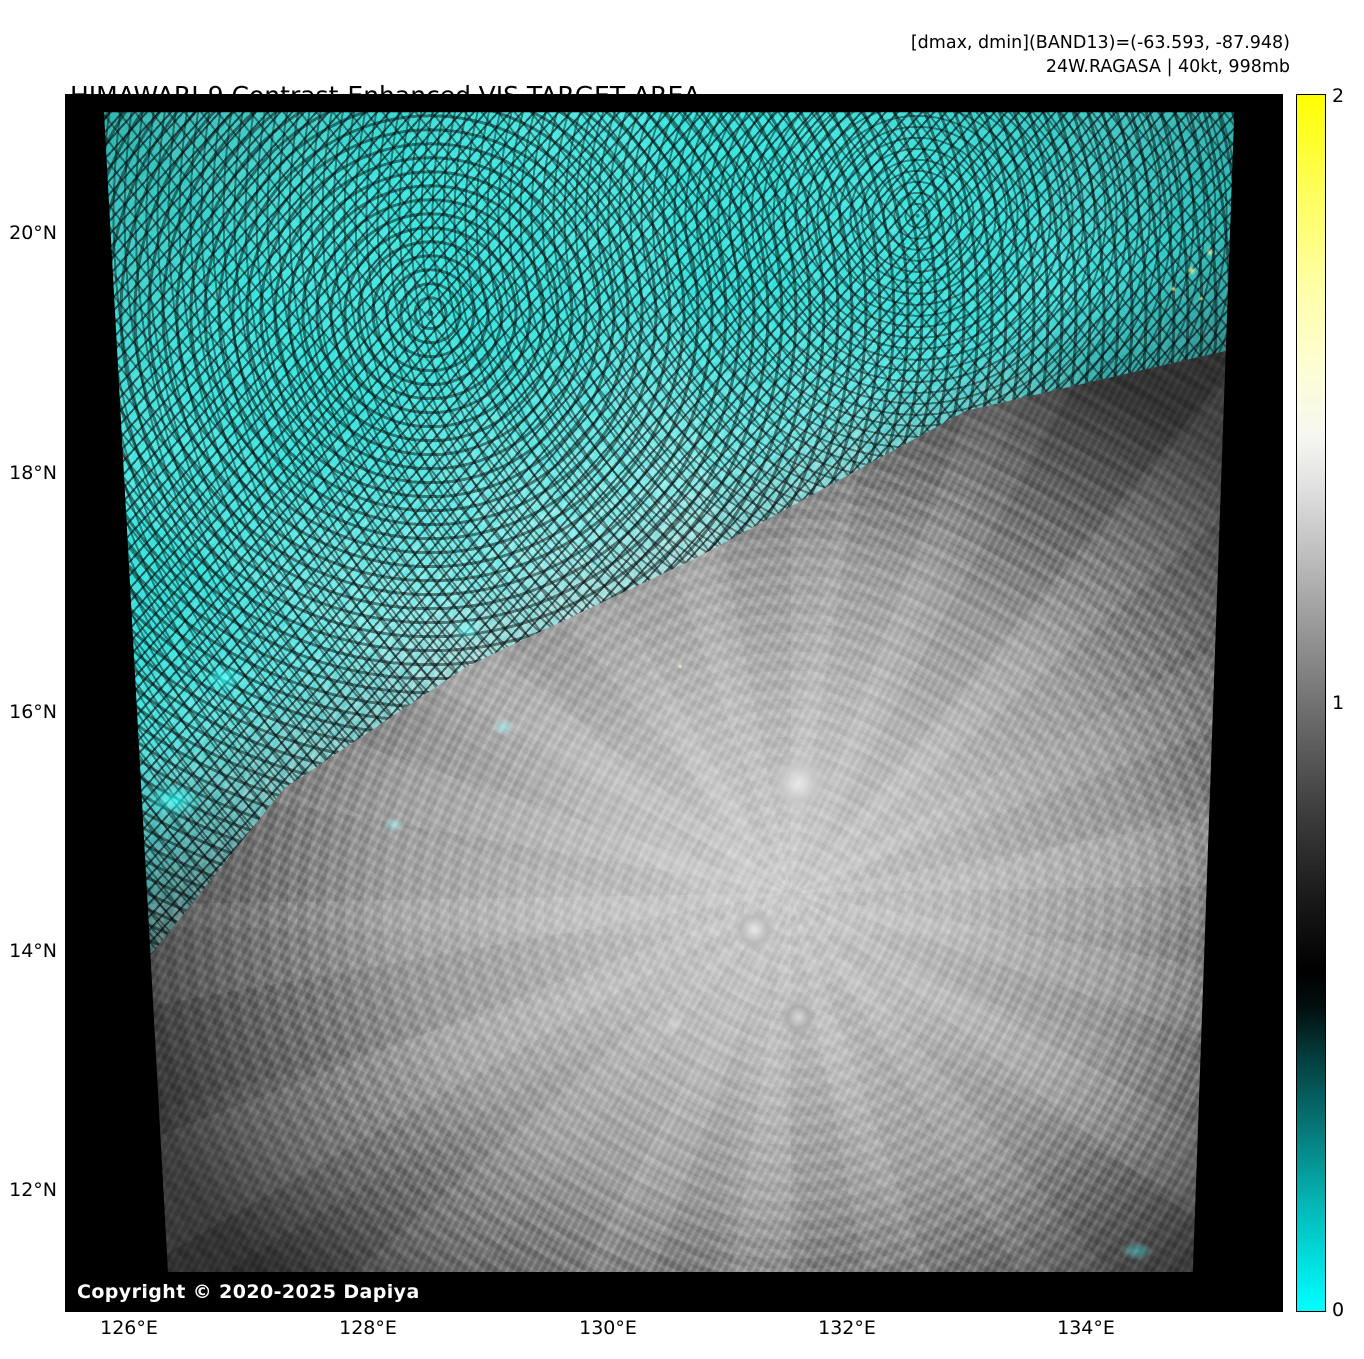  I want to click on y-tick-16N: 16°N, so click(33, 712).